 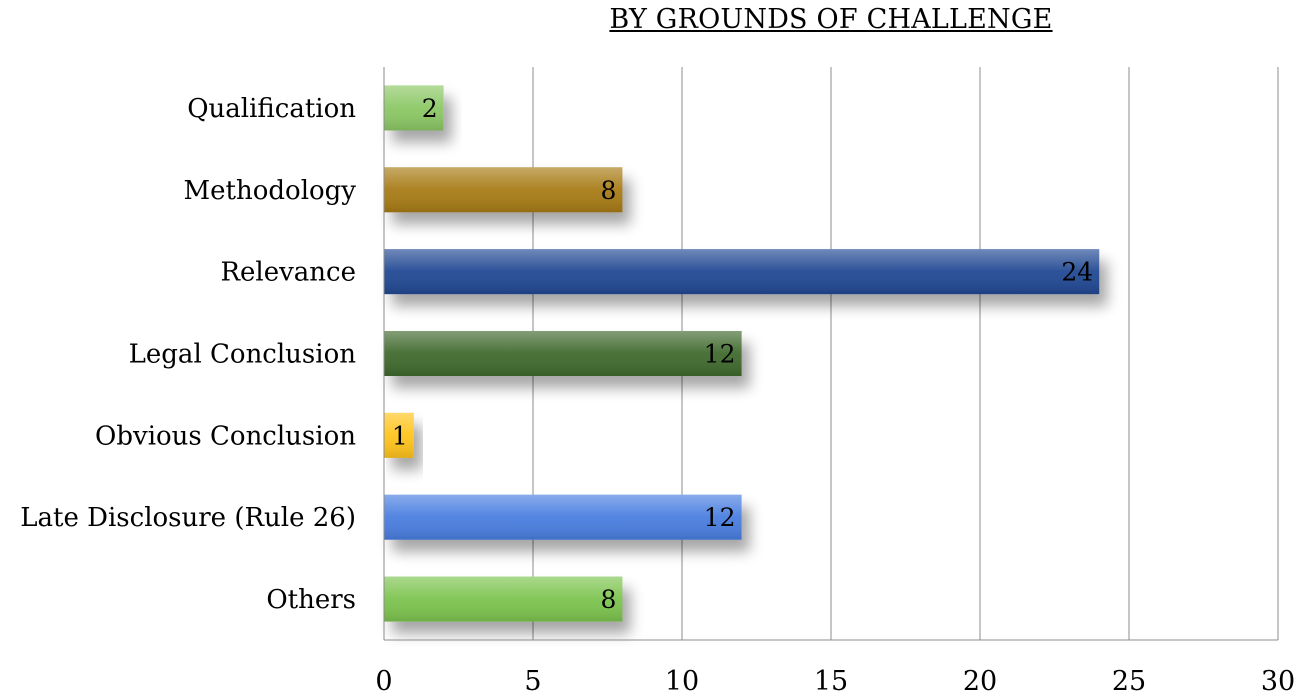 What do you see at coordinates (383, 681) in the screenshot?
I see `x-tick-label-0: 0` at bounding box center [383, 681].